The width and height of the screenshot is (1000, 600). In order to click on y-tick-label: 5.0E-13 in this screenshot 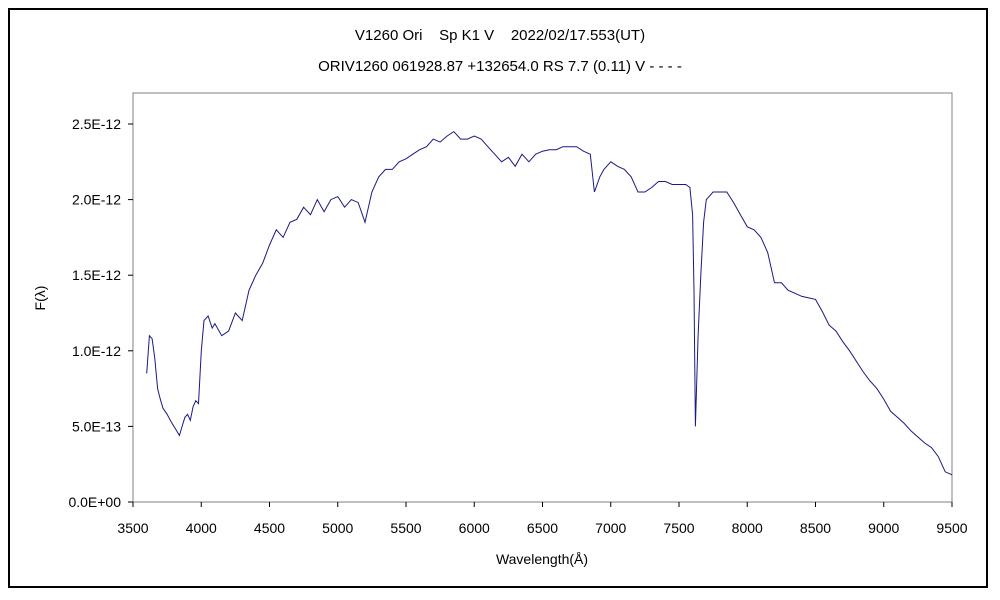, I will do `click(96, 426)`.